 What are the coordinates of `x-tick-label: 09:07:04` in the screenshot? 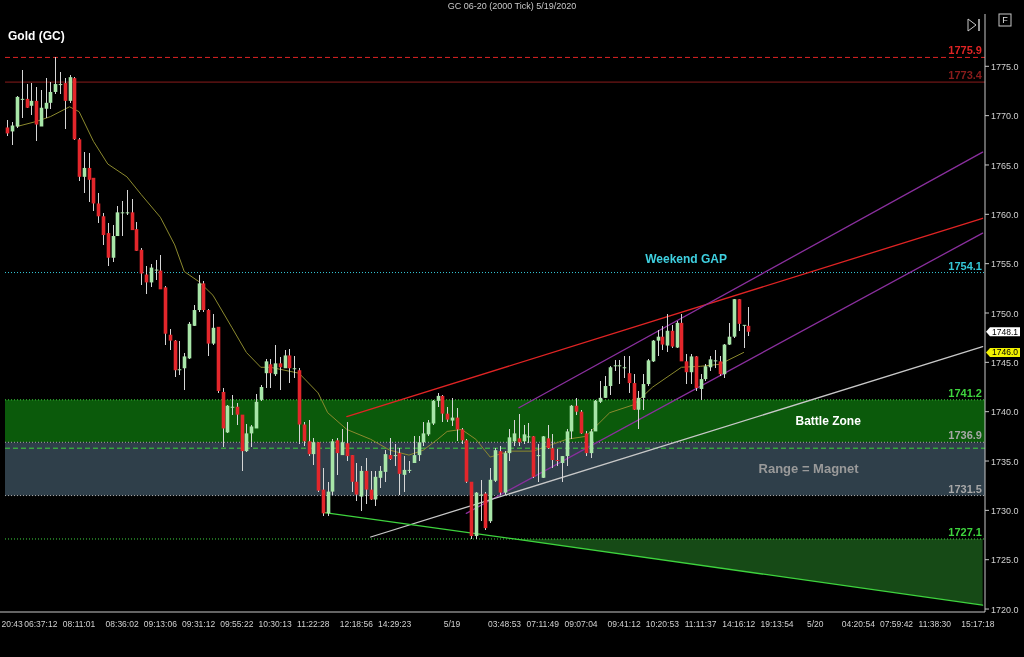 It's located at (581, 624).